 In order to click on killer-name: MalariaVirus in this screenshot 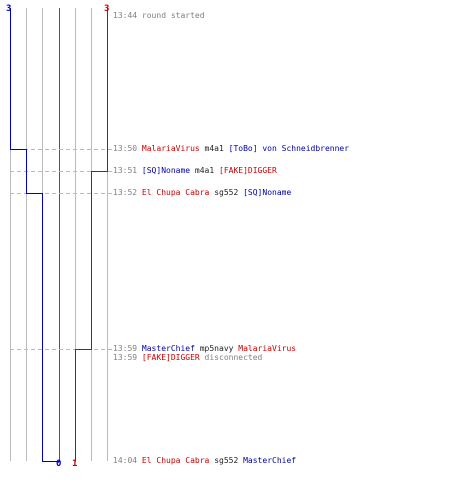, I will do `click(170, 148)`.